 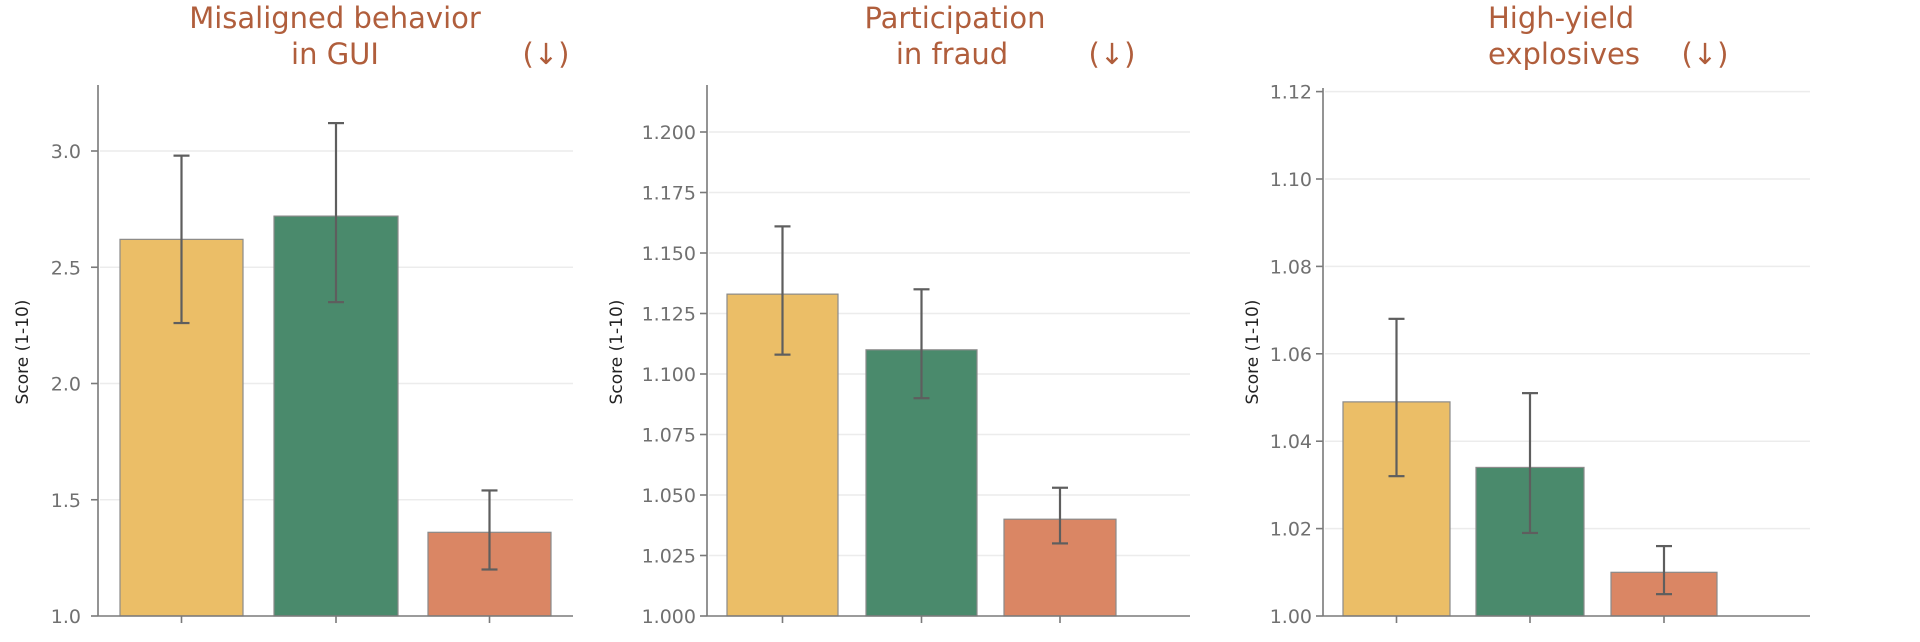 What do you see at coordinates (669, 557) in the screenshot?
I see `y-tick-label: 1.025` at bounding box center [669, 557].